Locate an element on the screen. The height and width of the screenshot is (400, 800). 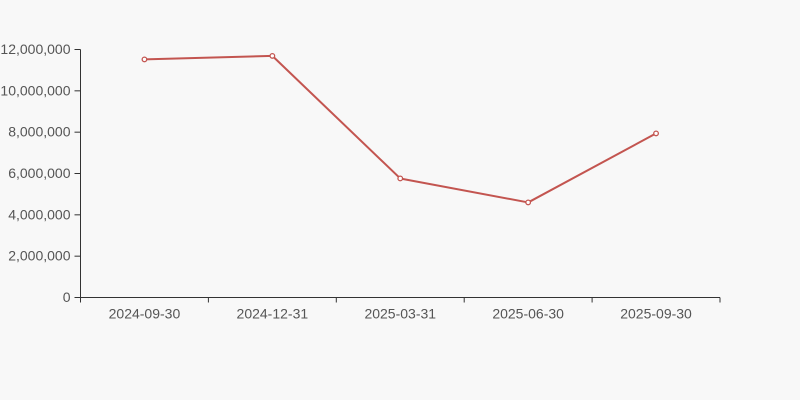
y-axis-tick-label: 6,000,000 is located at coordinates (39, 173).